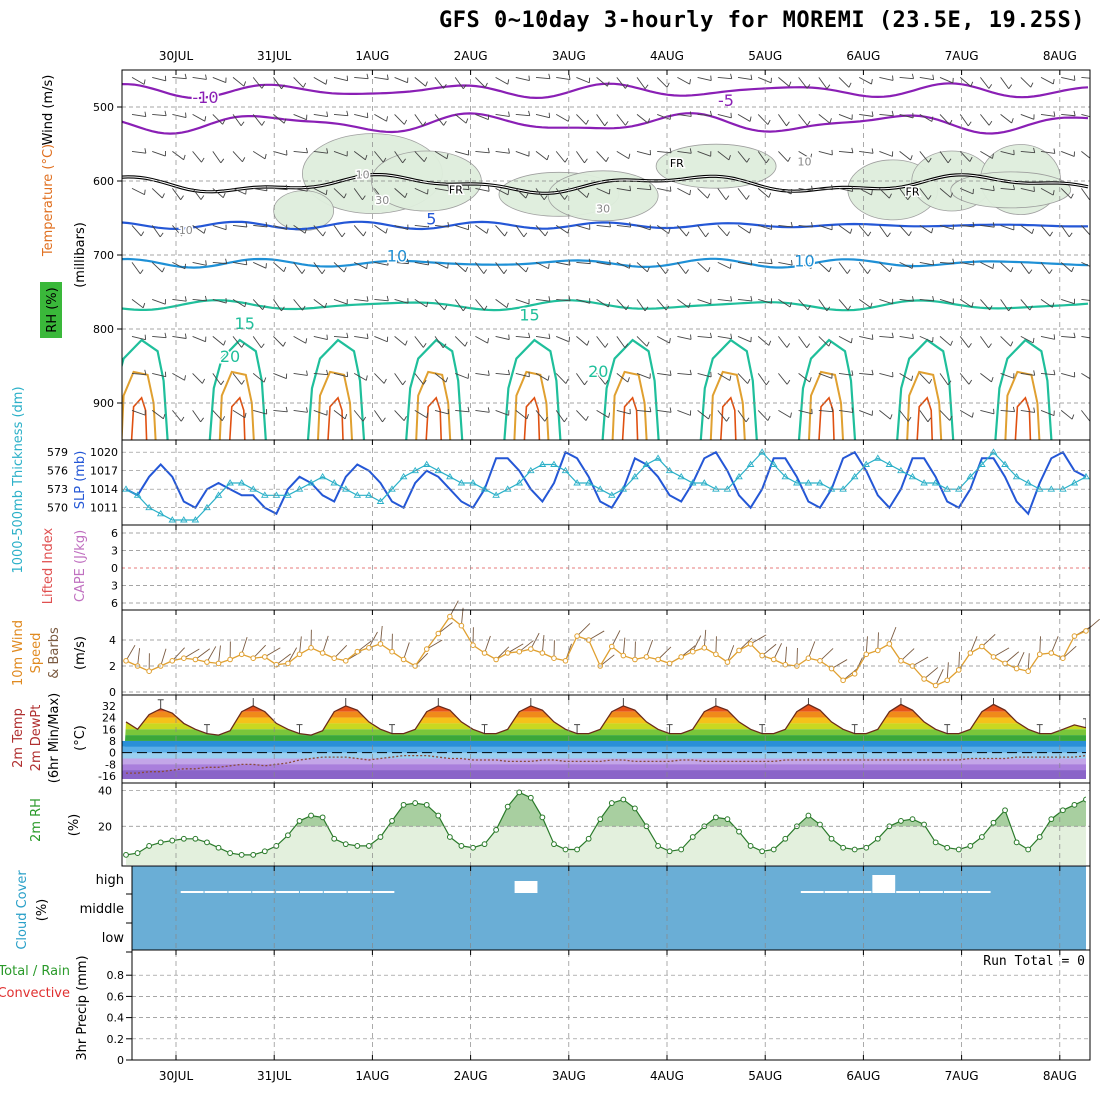  Describe the element at coordinates (110, 880) in the screenshot. I see `cloud-level-label: high` at that location.